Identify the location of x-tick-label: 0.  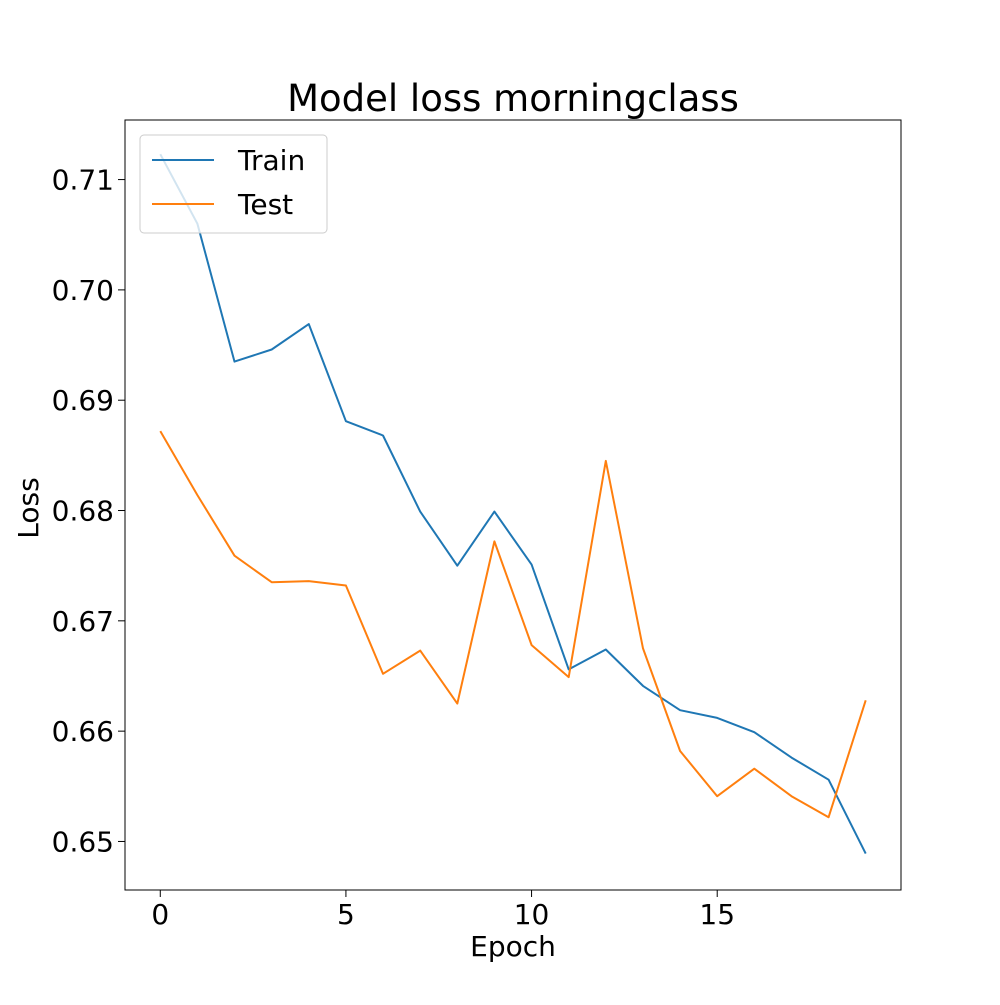
(160, 914).